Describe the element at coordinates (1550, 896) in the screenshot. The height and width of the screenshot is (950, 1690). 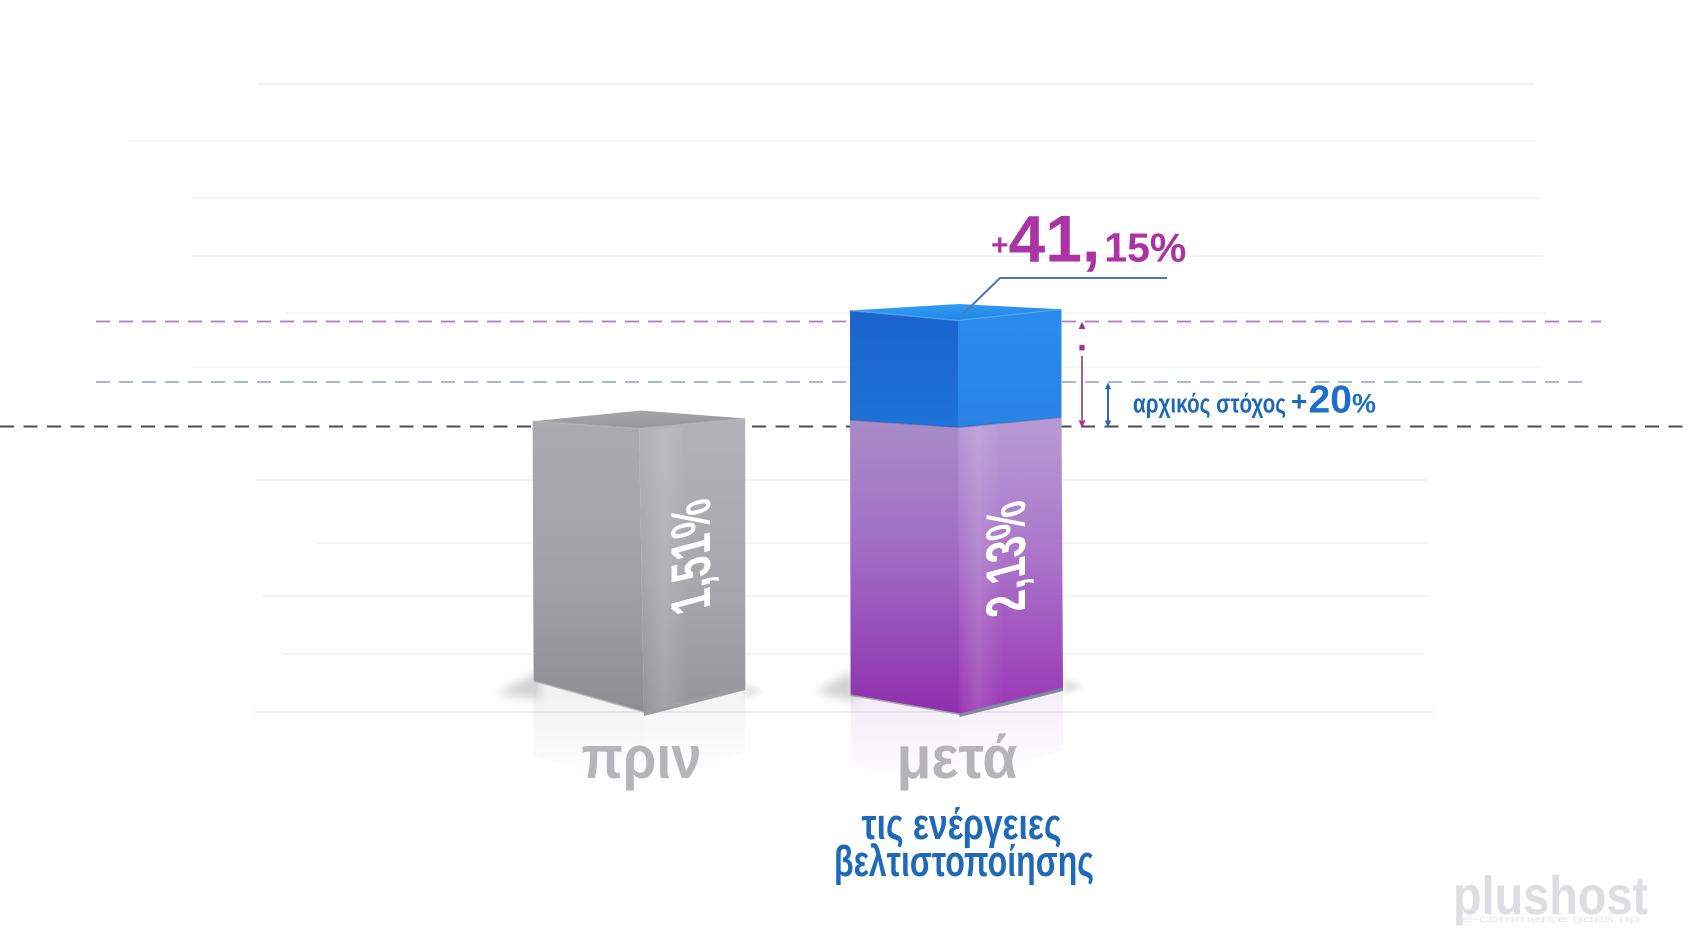
I see `svg-text: plushost` at that location.